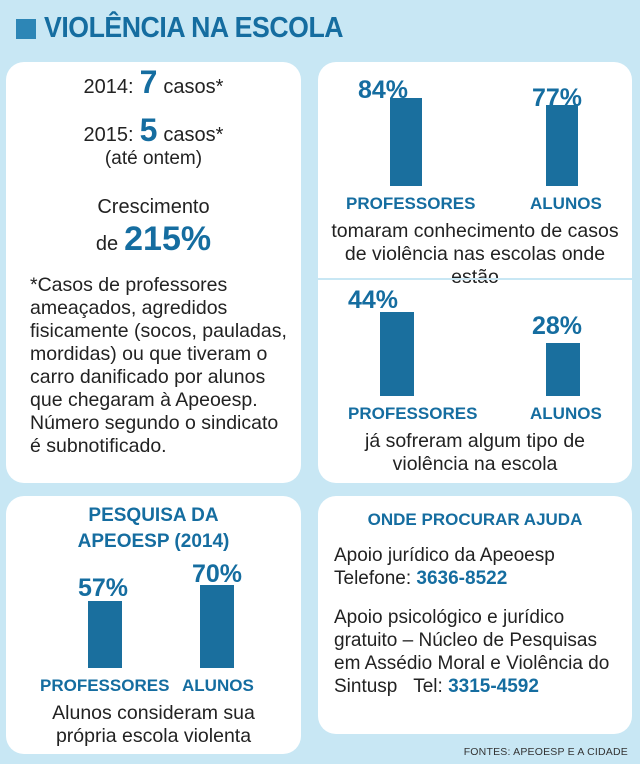  I want to click on growth-row: de 215%, so click(153, 239).